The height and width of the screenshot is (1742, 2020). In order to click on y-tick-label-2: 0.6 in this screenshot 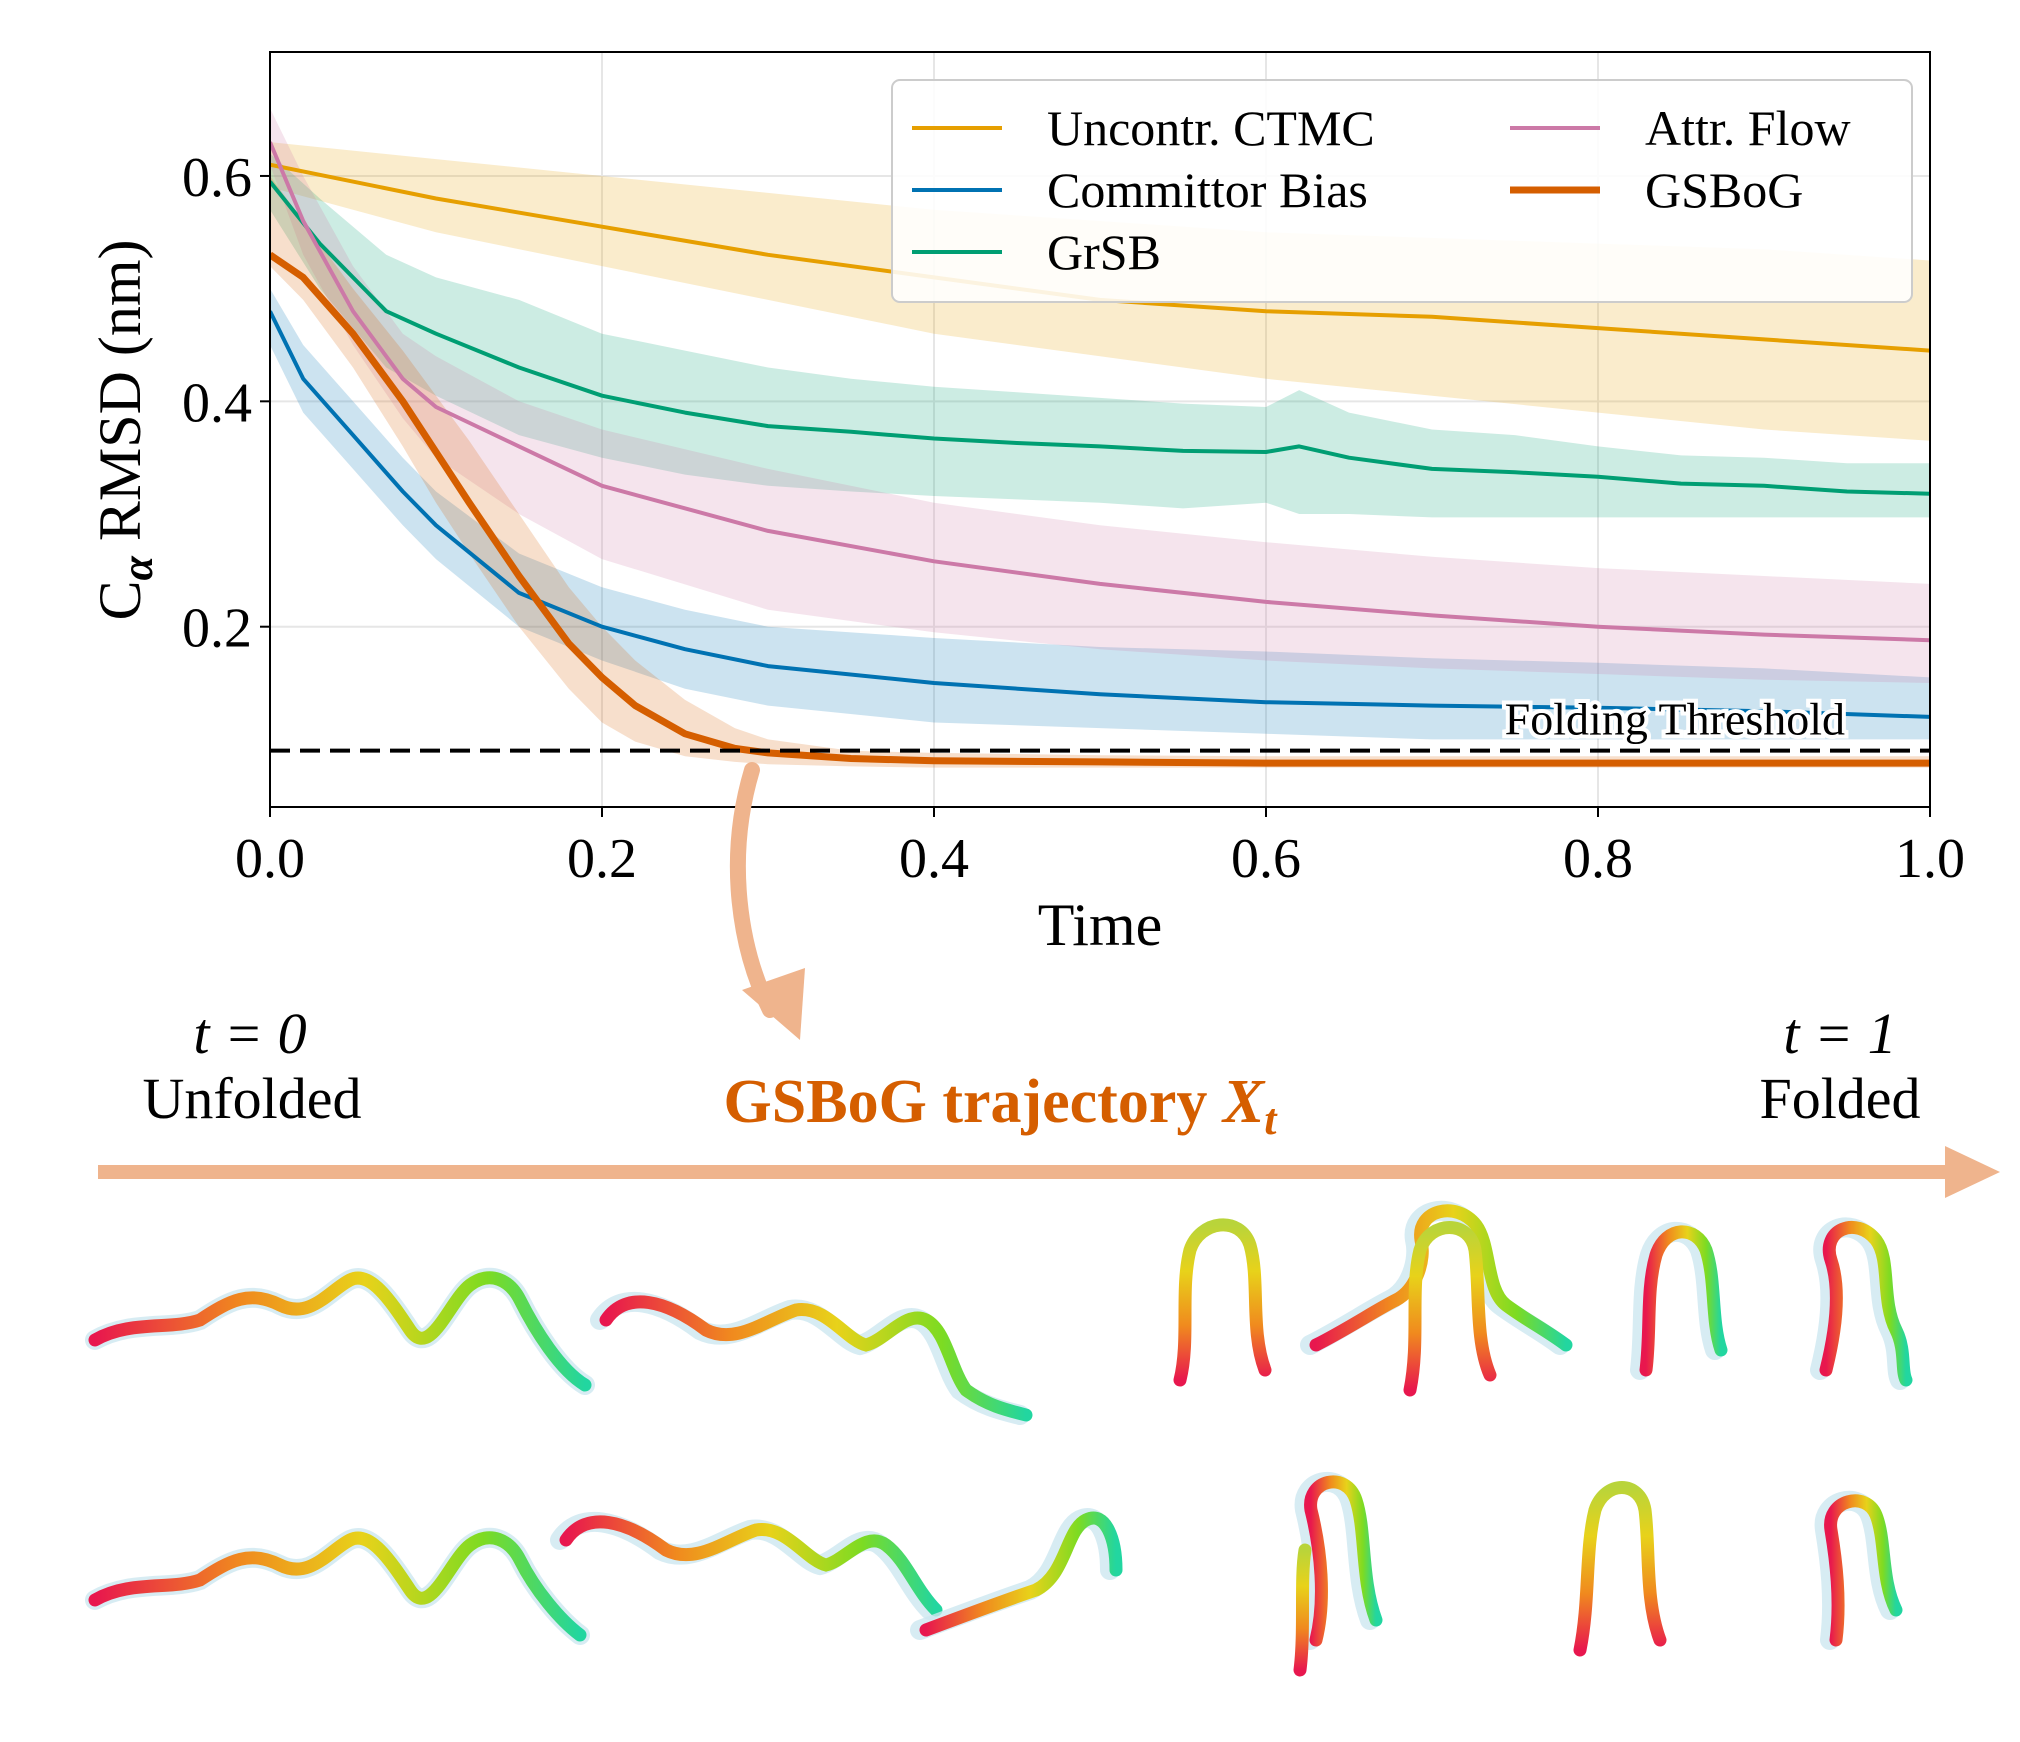, I will do `click(217, 178)`.